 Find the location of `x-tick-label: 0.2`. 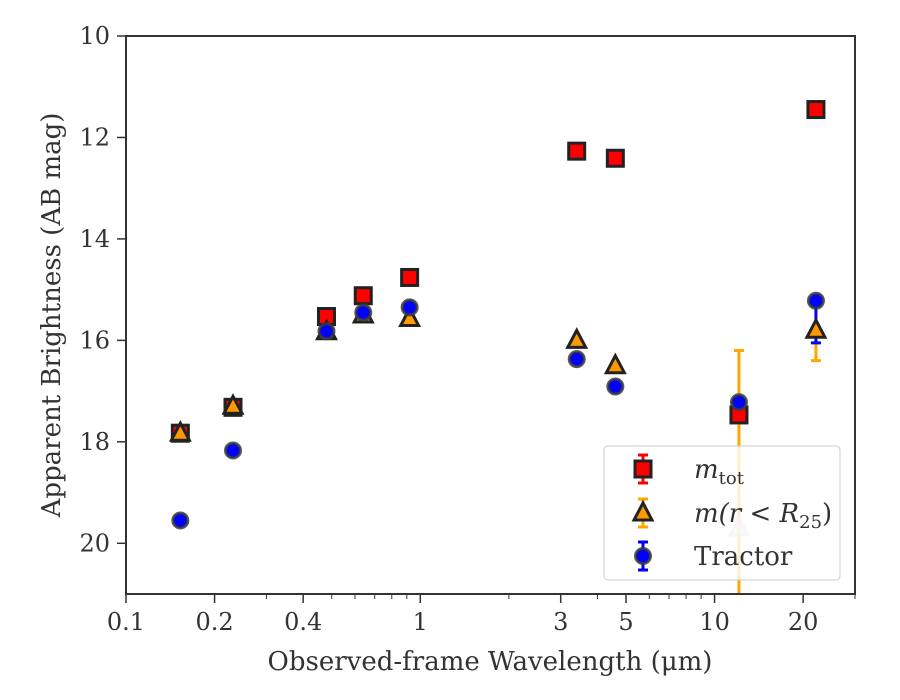

x-tick-label: 0.2 is located at coordinates (215, 622).